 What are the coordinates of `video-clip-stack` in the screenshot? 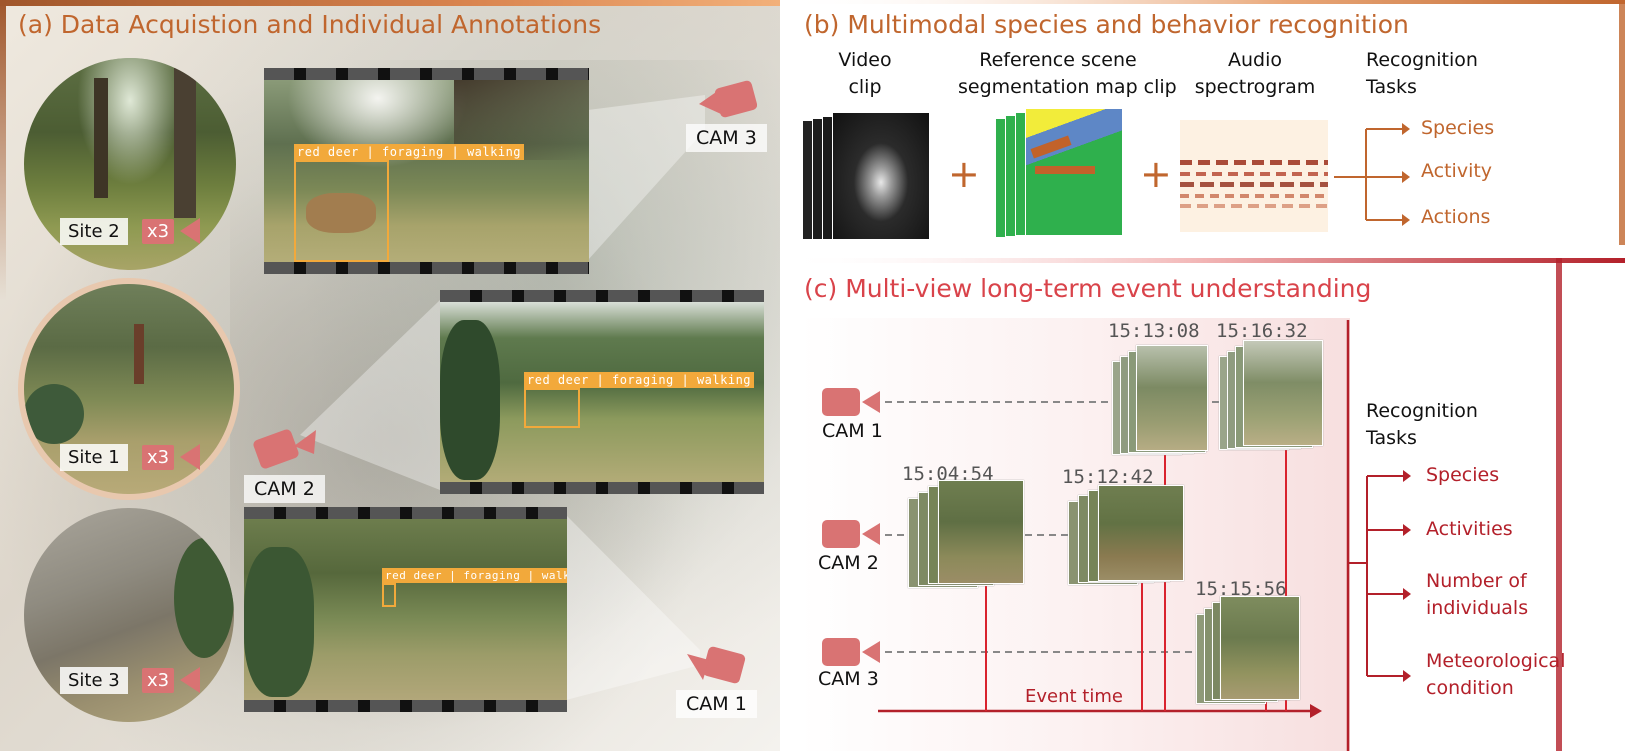 It's located at (866, 177).